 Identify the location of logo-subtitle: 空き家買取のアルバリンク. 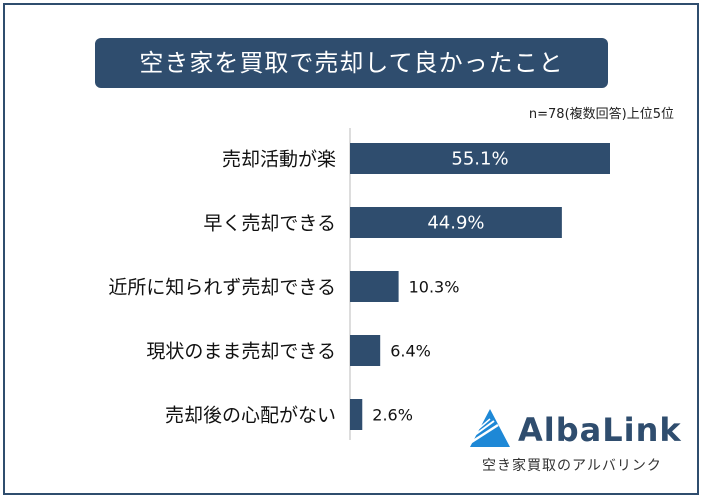
(572, 466).